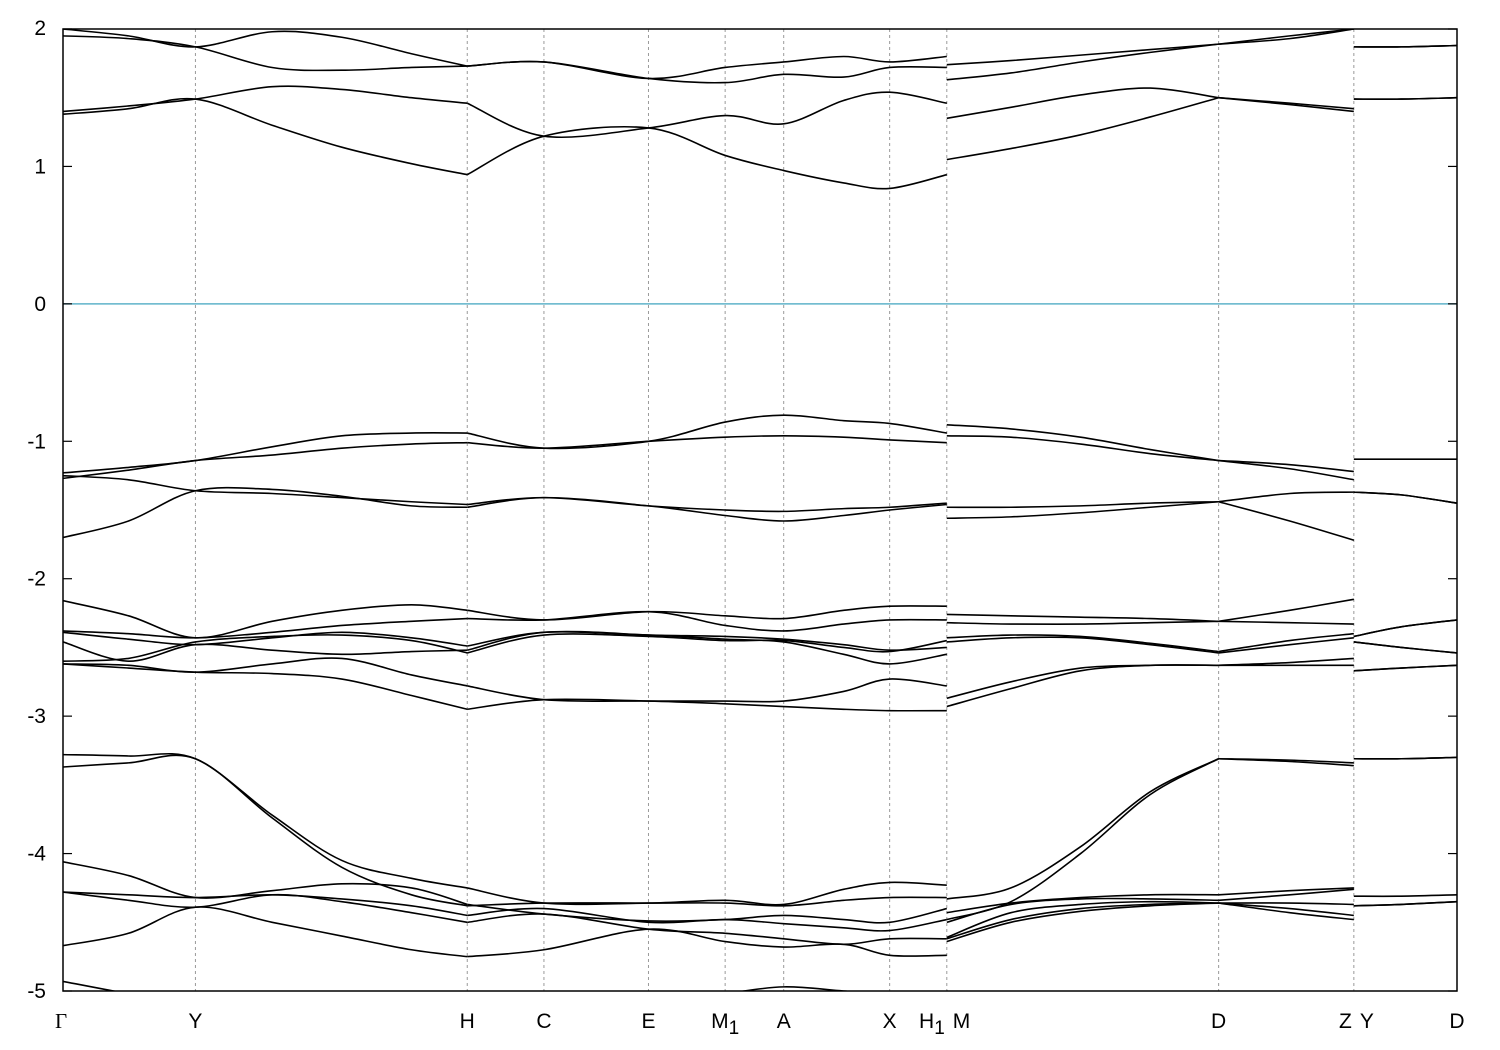 The image size is (1500, 1050). What do you see at coordinates (36, 991) in the screenshot?
I see `y-tick-label-7: -5` at bounding box center [36, 991].